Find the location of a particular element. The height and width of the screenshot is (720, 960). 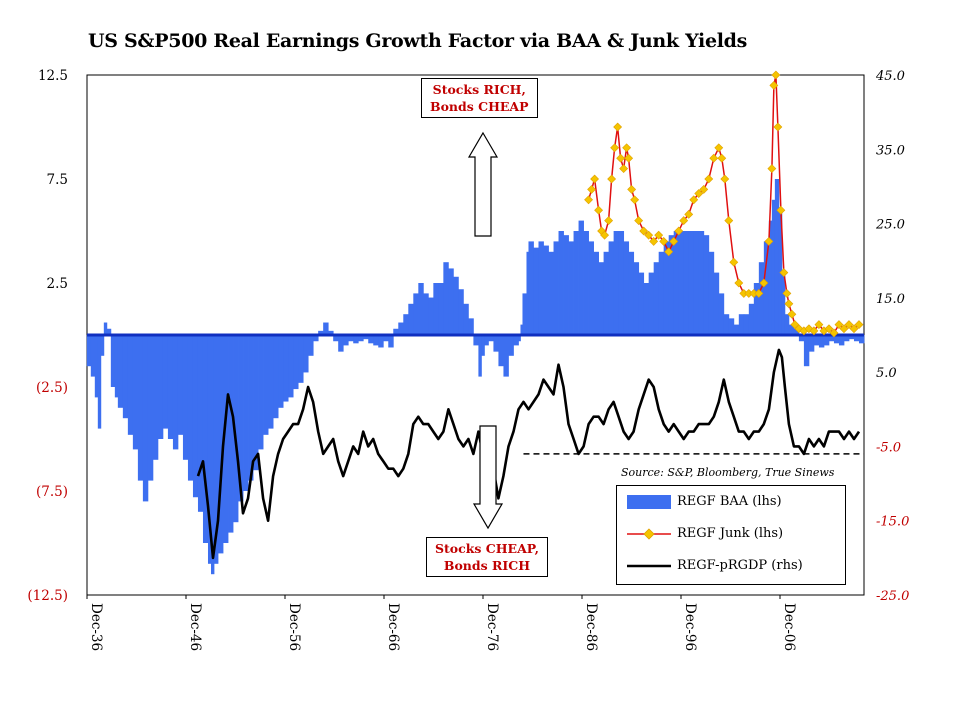

legend-item-junk: REGF Junk (lhs) is located at coordinates (731, 534).